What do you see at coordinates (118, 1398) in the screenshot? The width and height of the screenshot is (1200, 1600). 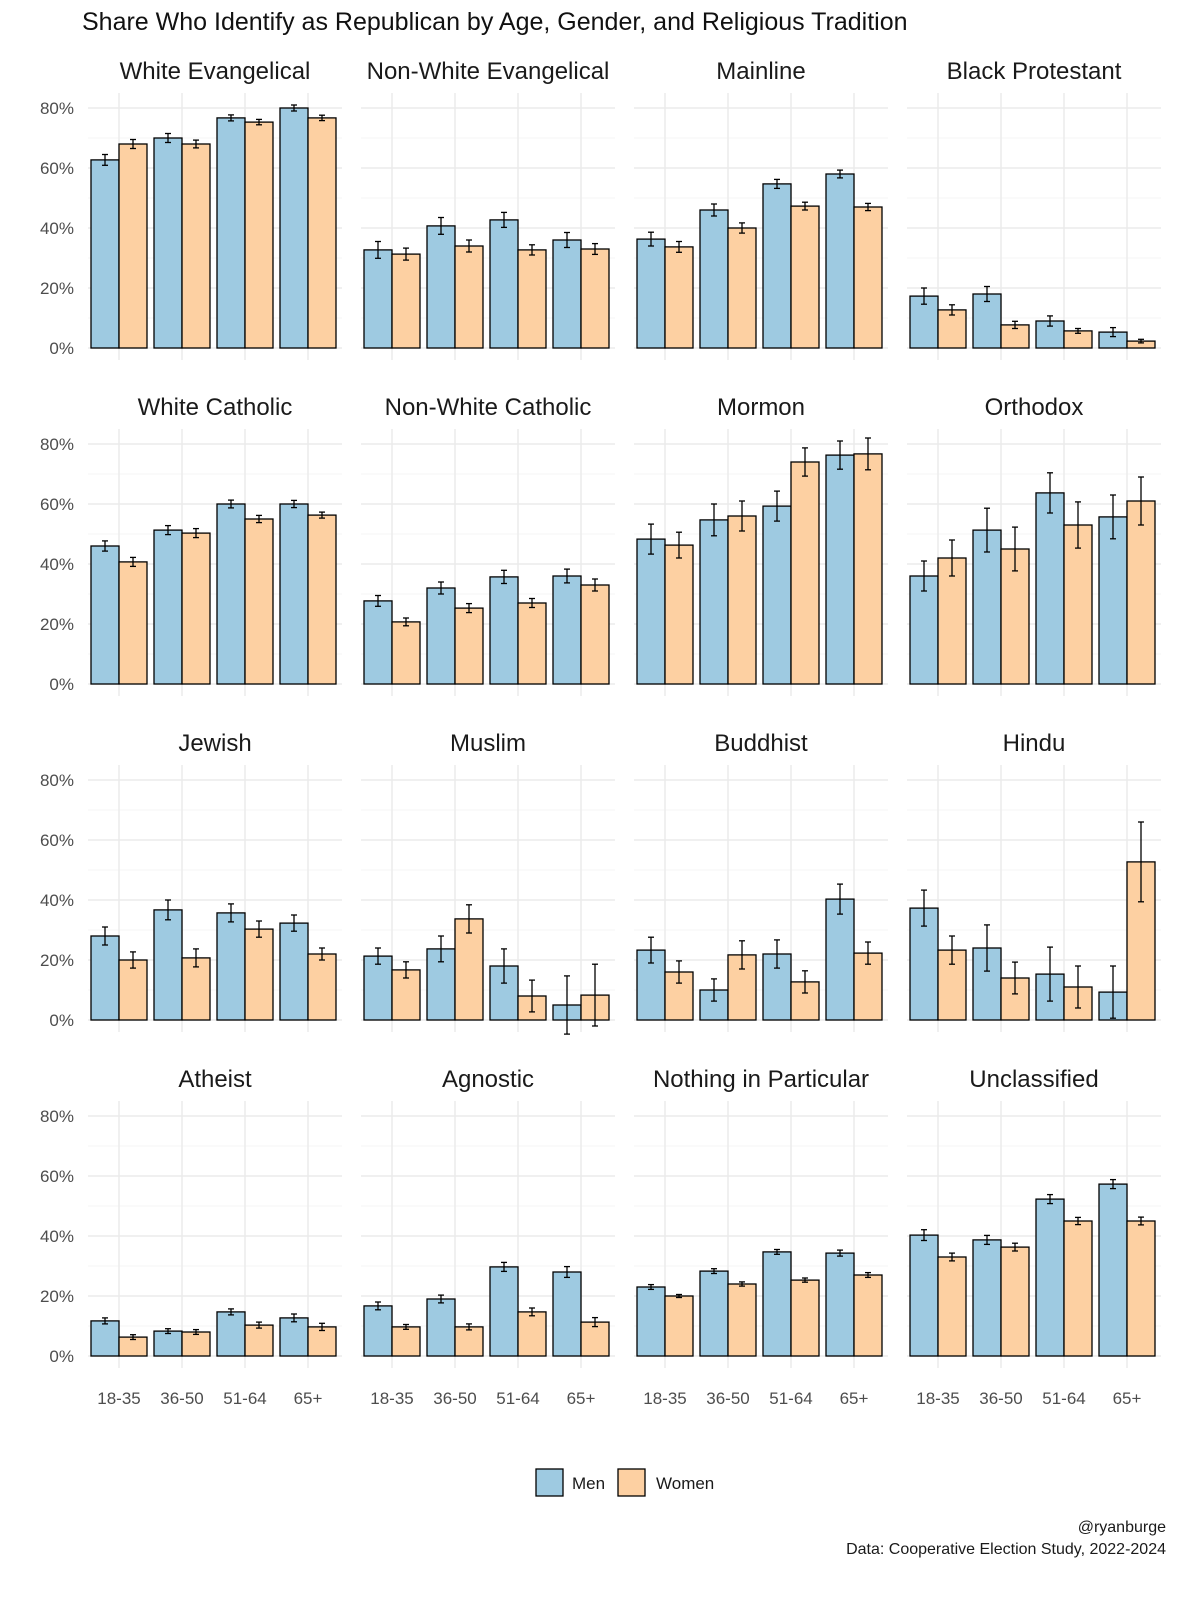 I see `x-tick-label: 18-35` at bounding box center [118, 1398].